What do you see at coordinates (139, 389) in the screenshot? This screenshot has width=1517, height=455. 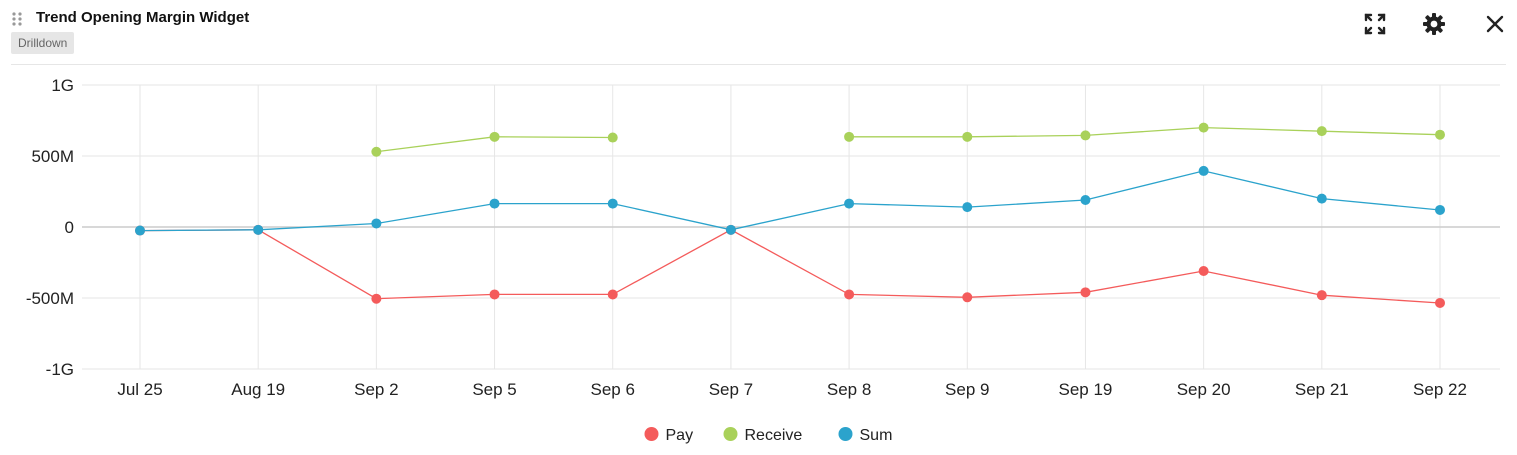 I see `x-tick-label: Jul 25` at bounding box center [139, 389].